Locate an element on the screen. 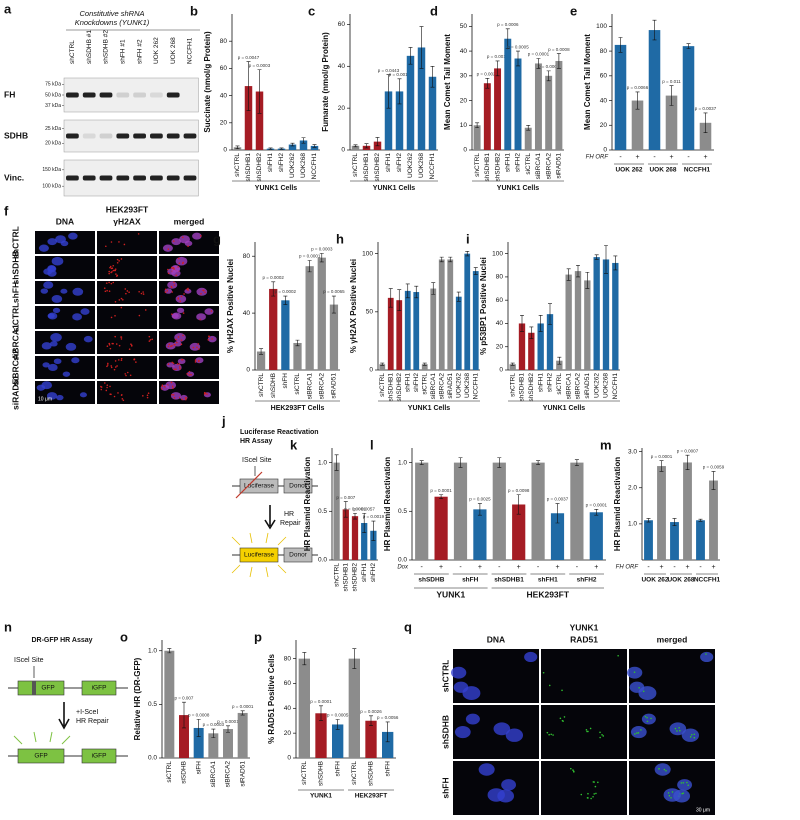 Image resolution: width=800 pixels, height=820 pixels. row-label: siBRCA1 is located at coordinates (15, 342).